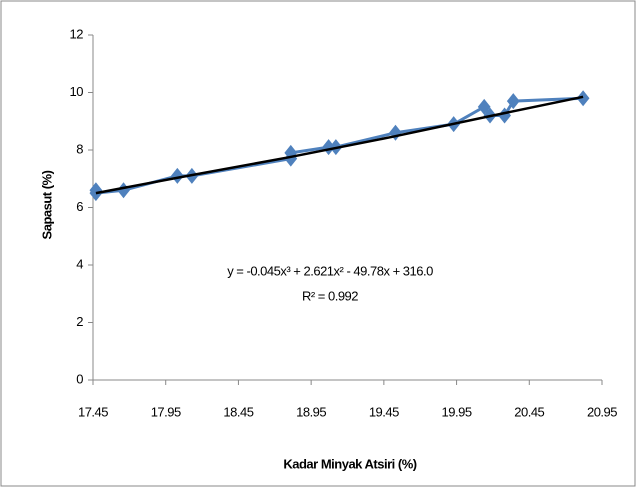 This screenshot has height=487, width=636. I want to click on x-tick-label: 18.45, so click(238, 411).